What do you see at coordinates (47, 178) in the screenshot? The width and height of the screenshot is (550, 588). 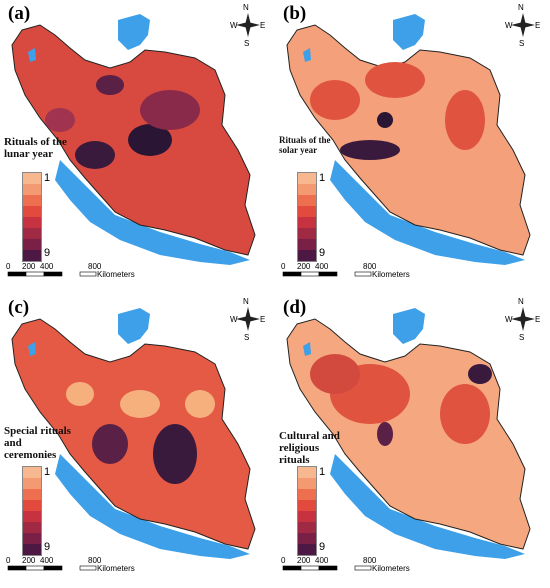 I see `legend-max-label: 1` at bounding box center [47, 178].